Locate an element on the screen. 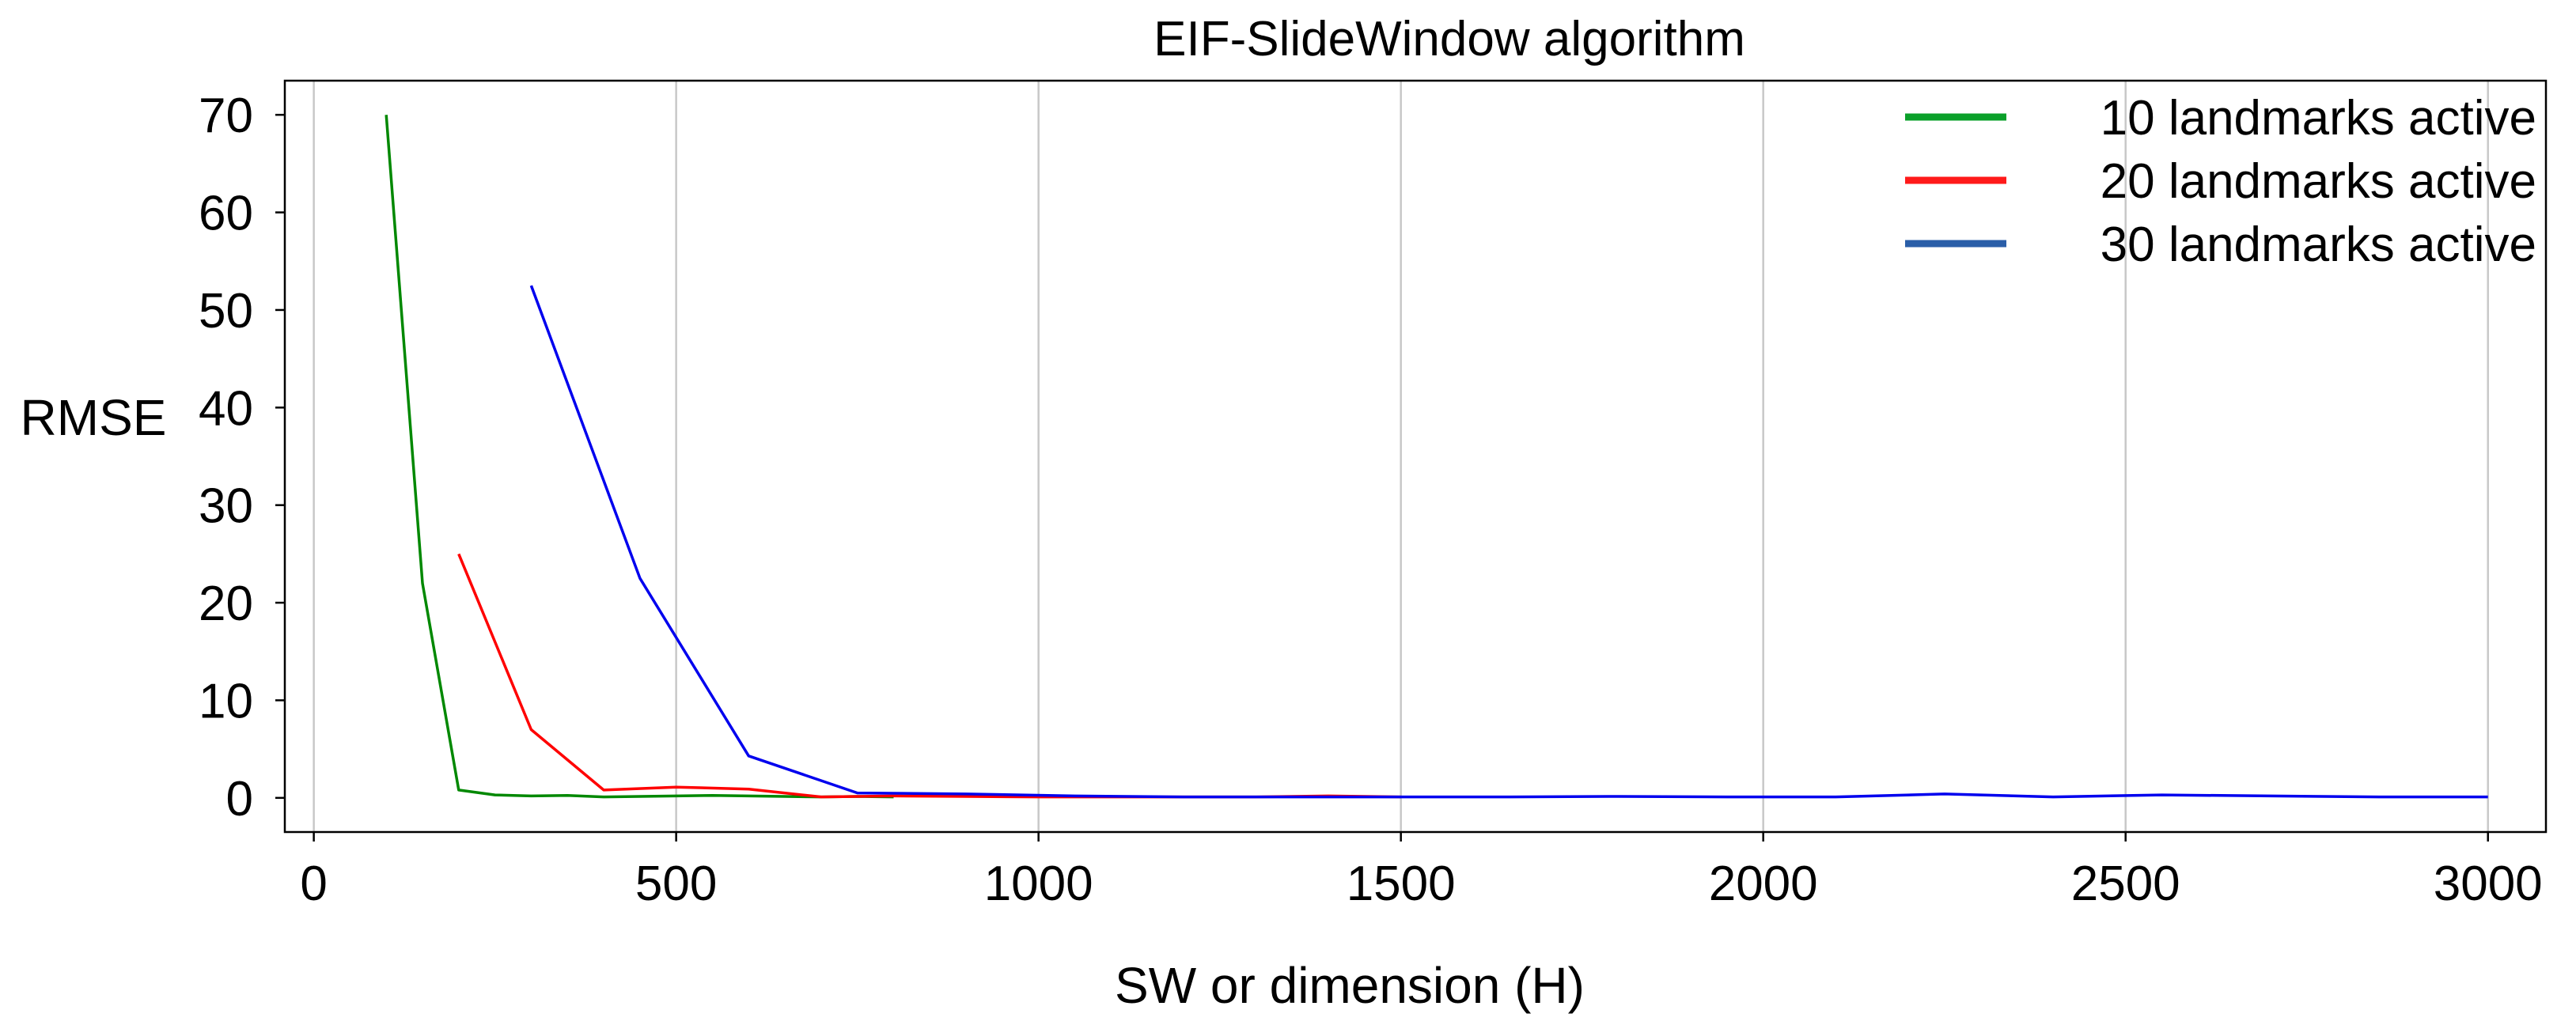 This screenshot has height=1025, width=2576. y-tick-label: 40 is located at coordinates (226, 408).